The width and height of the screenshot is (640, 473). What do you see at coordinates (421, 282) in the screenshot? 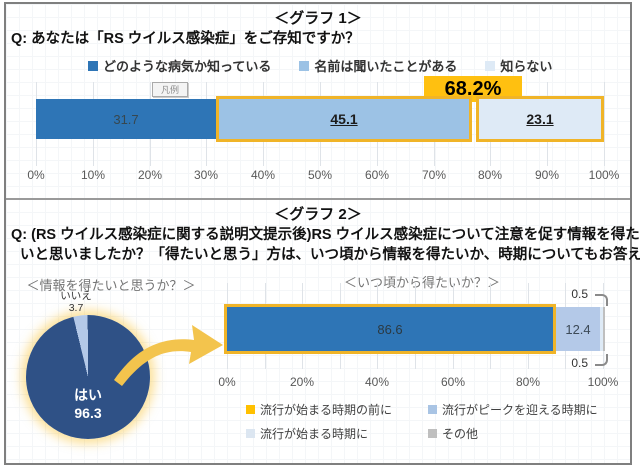
I see `bar2-subtitle: ＜いつ頃から得たいか？＞` at bounding box center [421, 282].